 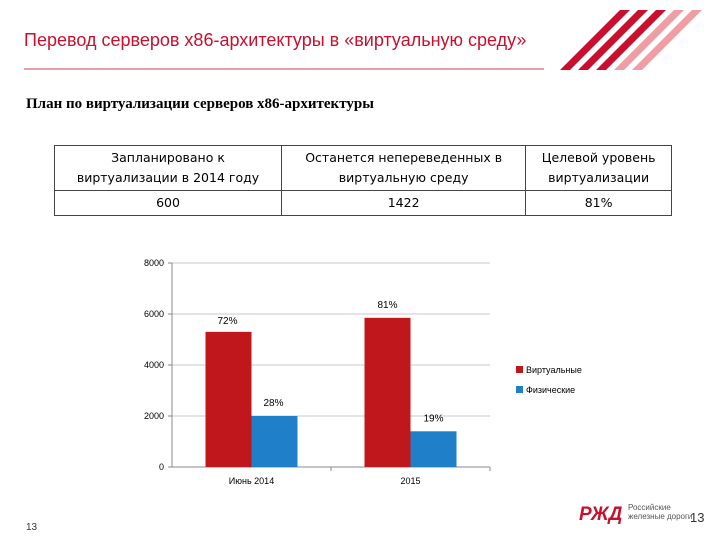 I want to click on svg-text: РЖД, so click(x=600, y=514).